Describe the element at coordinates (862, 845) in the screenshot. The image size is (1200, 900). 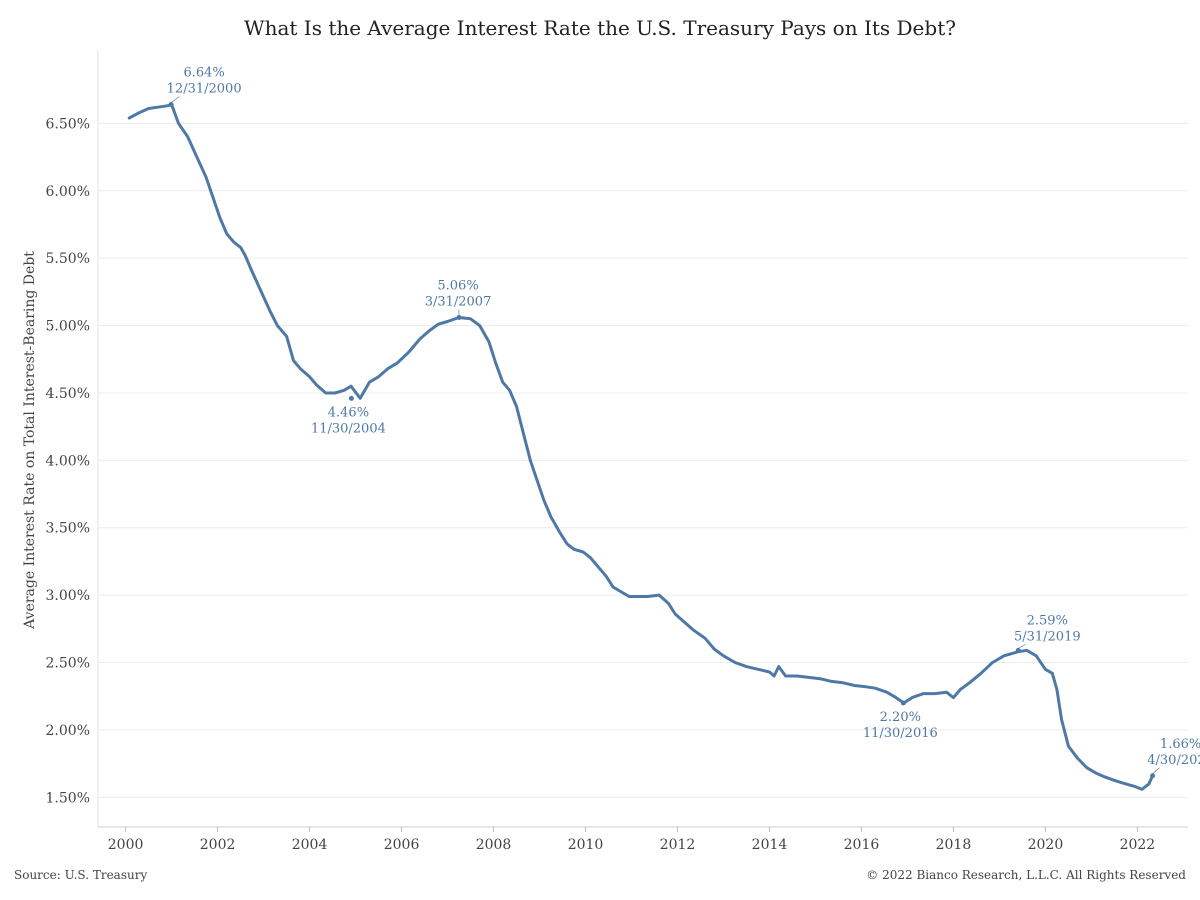
I see `x-tick-label: 2016` at that location.